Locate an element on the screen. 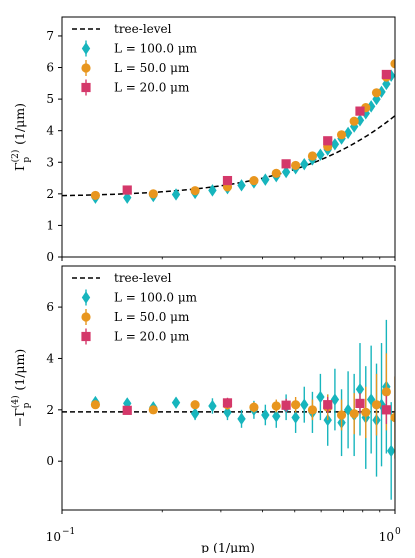 The height and width of the screenshot is (558, 415). top-y-tick-label-2: 2 is located at coordinates (50, 194).